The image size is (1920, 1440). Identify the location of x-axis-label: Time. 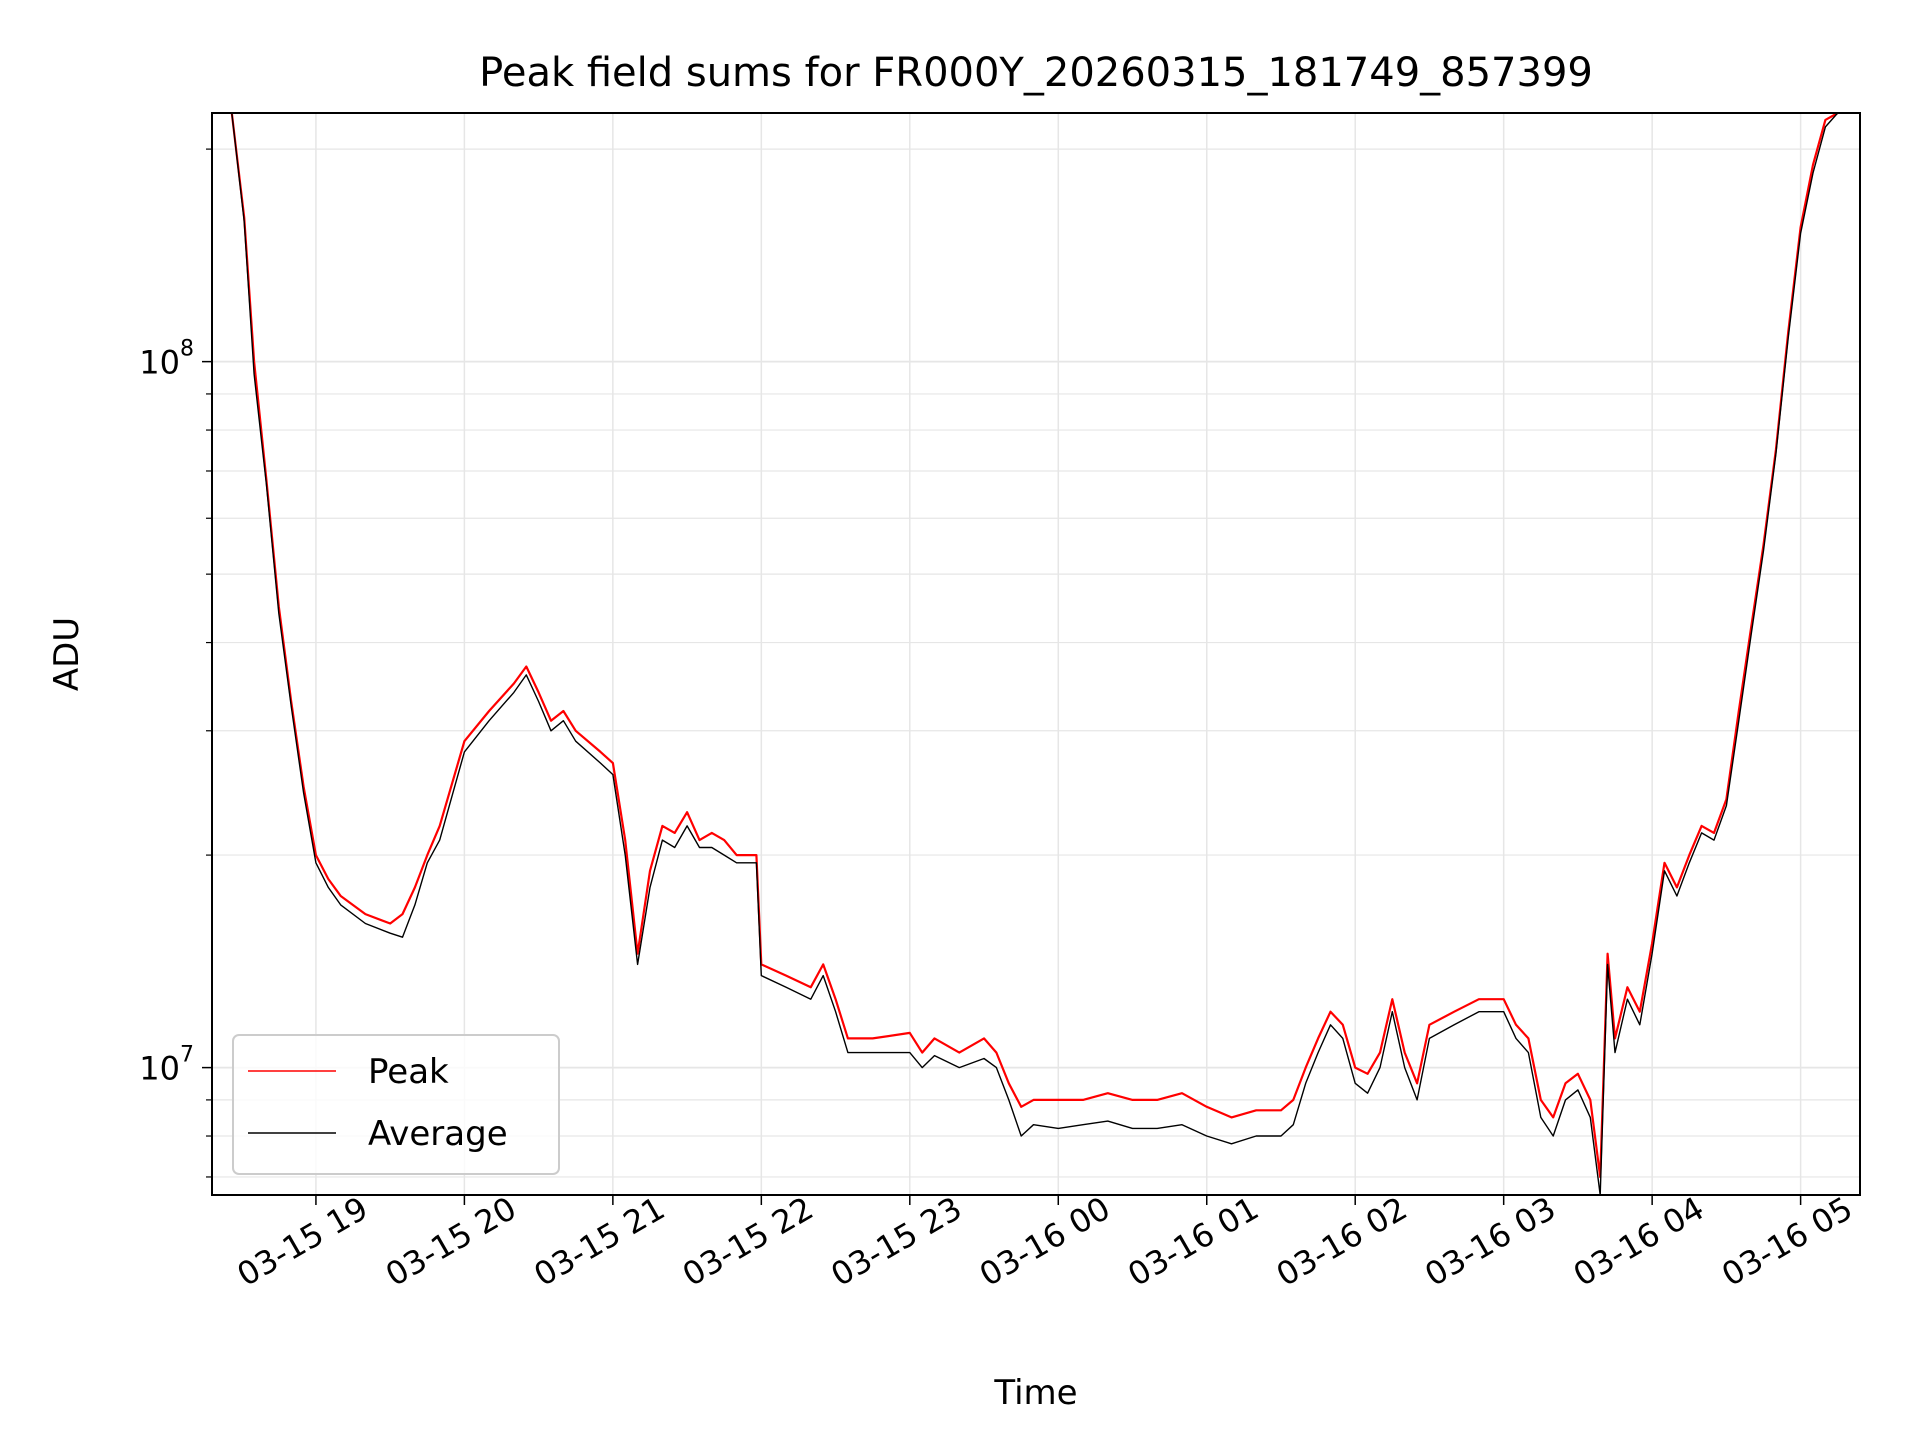
(1035, 1393).